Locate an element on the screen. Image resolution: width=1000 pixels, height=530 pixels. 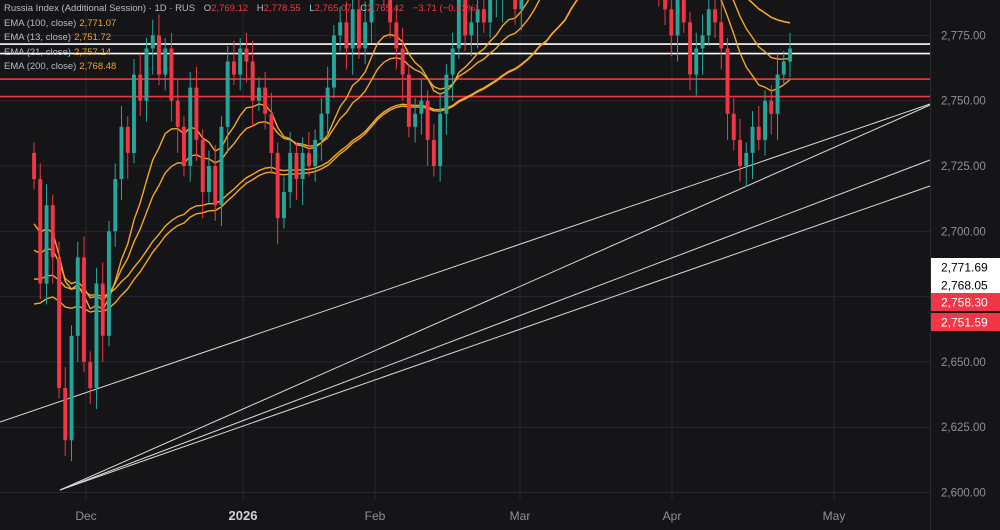
indicator-ema200: EMA (200, close) 2,768.48 is located at coordinates (60, 66).